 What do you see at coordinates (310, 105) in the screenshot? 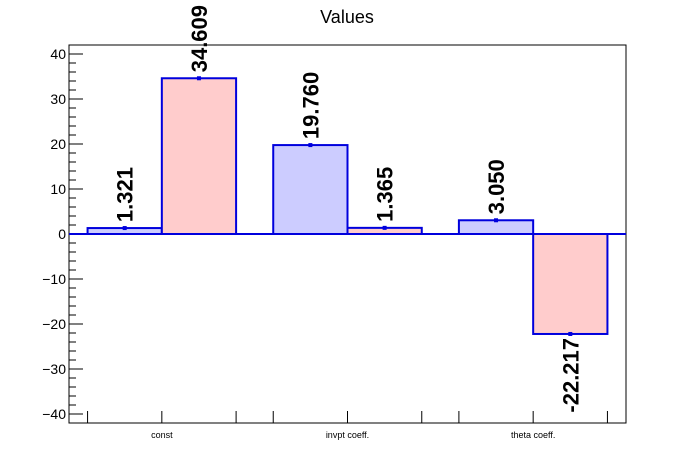
I see `bar-value-label: 19.760` at bounding box center [310, 105].